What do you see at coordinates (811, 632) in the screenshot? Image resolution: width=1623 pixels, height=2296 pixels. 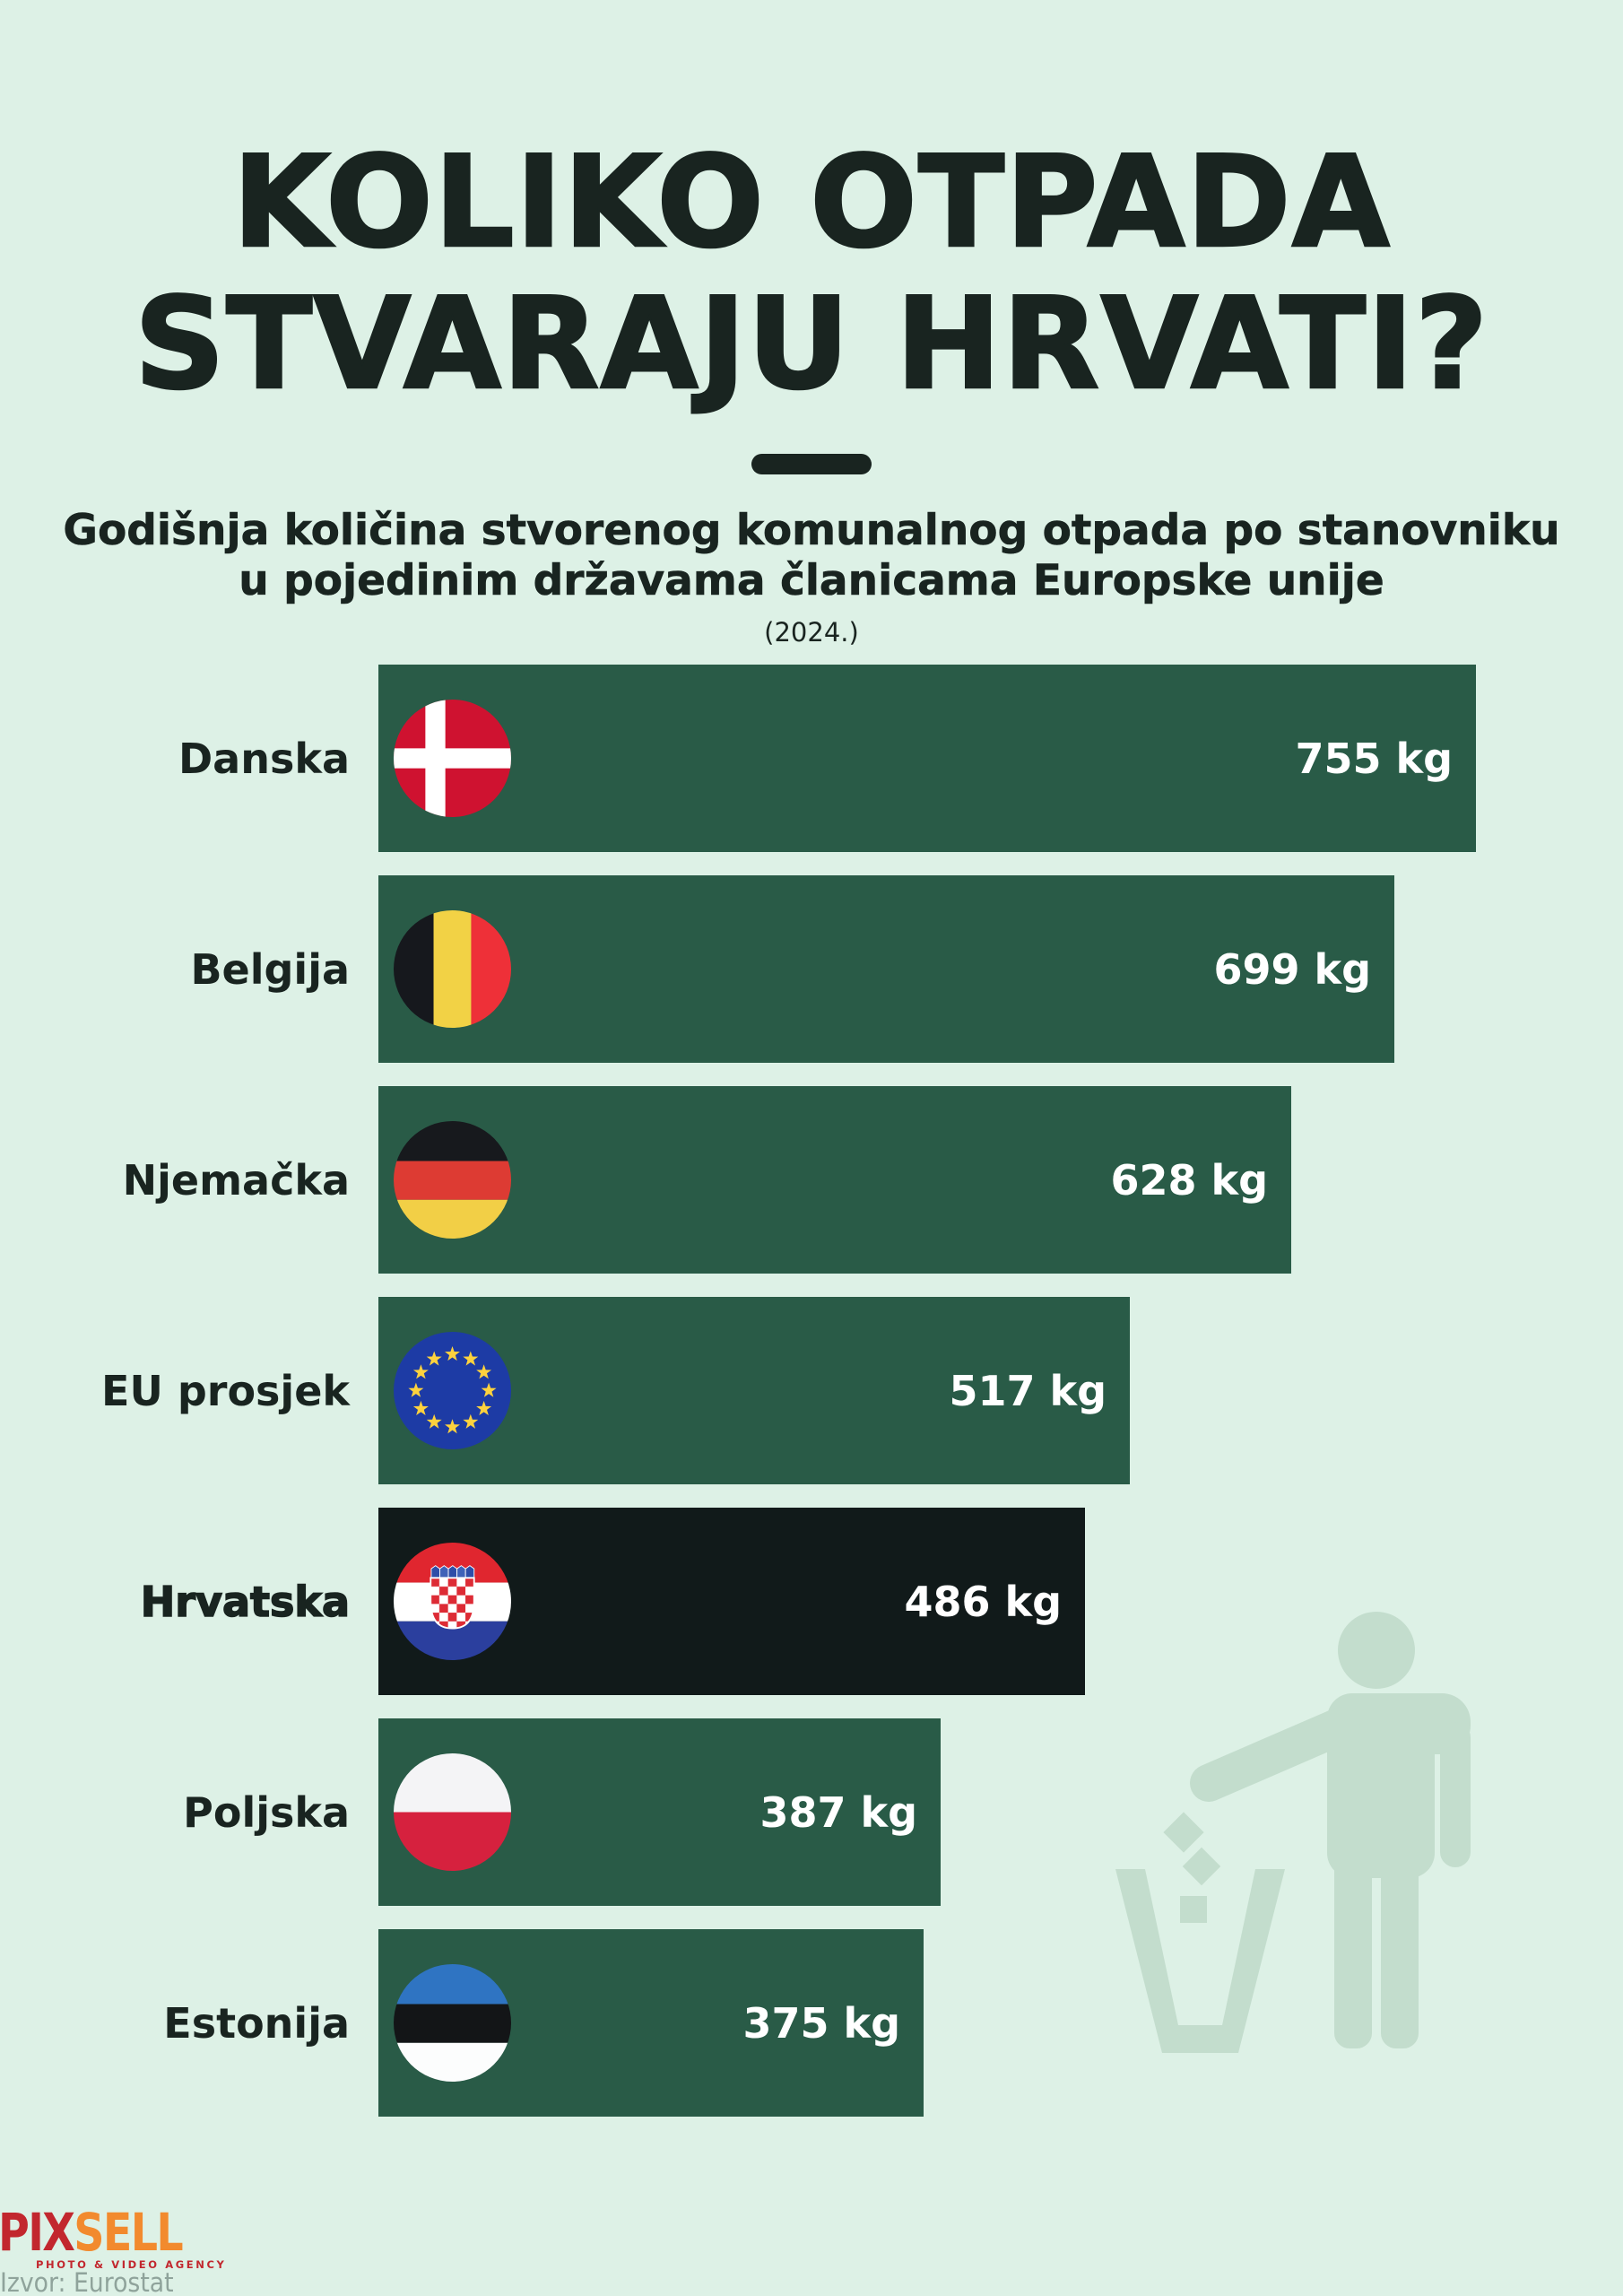 I see `year-note: (2024.)` at bounding box center [811, 632].